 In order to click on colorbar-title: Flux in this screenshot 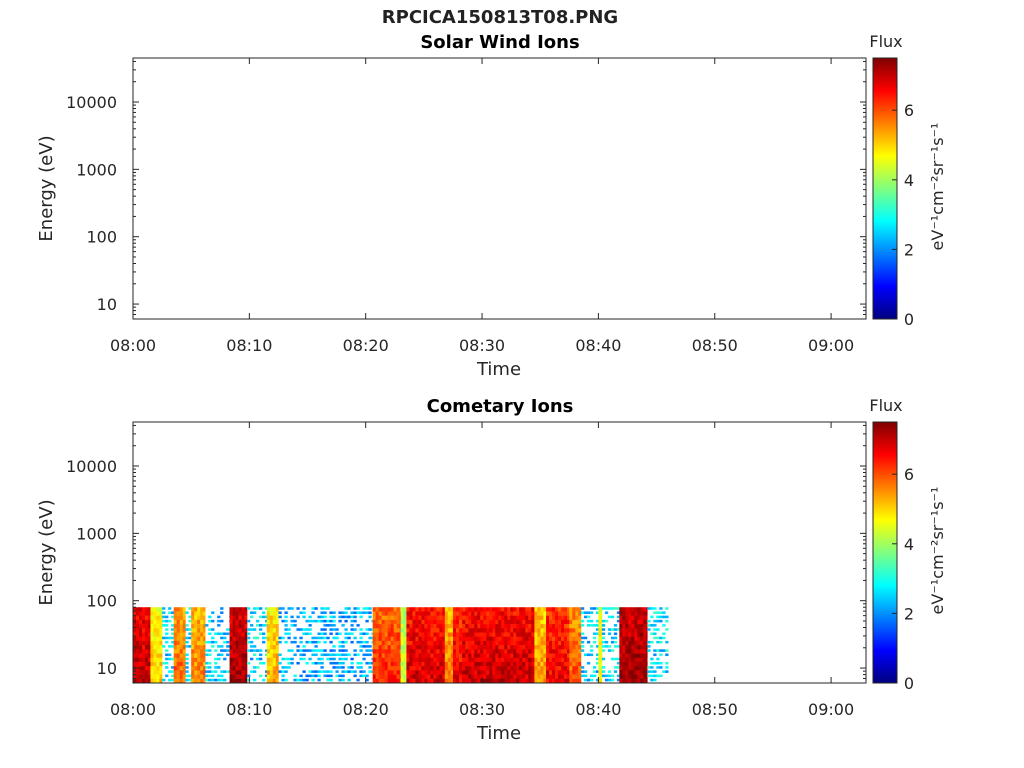, I will do `click(885, 405)`.